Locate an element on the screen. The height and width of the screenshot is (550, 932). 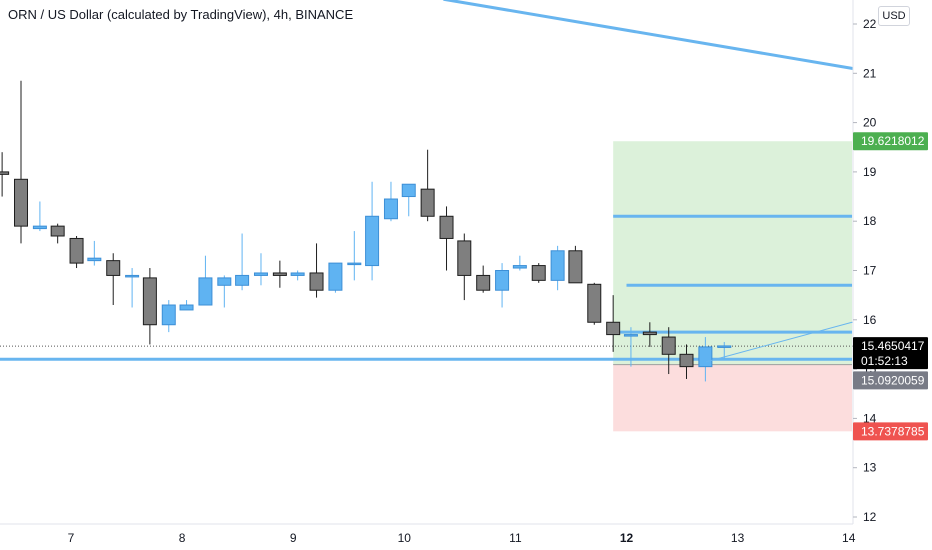
time-tick-label: 13 is located at coordinates (738, 538).